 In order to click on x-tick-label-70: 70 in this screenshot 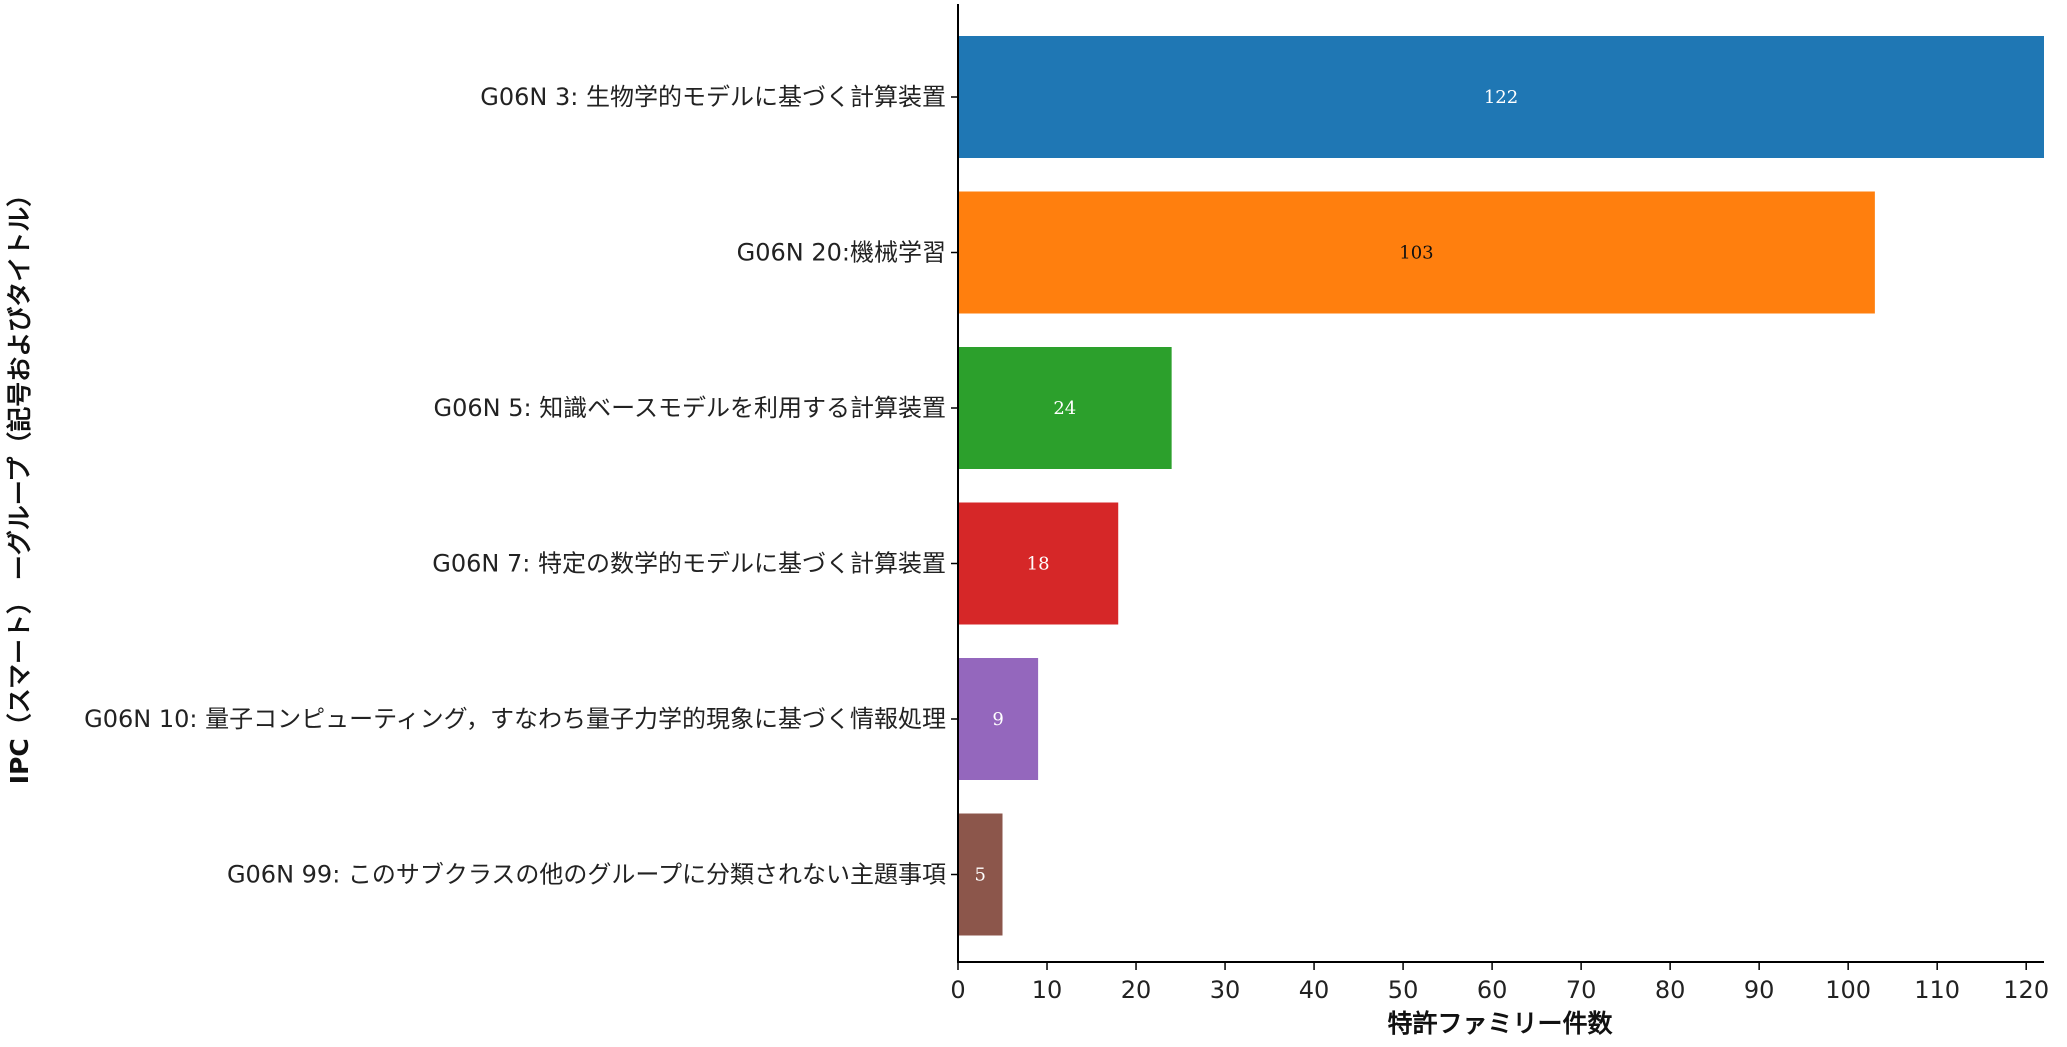, I will do `click(1581, 990)`.